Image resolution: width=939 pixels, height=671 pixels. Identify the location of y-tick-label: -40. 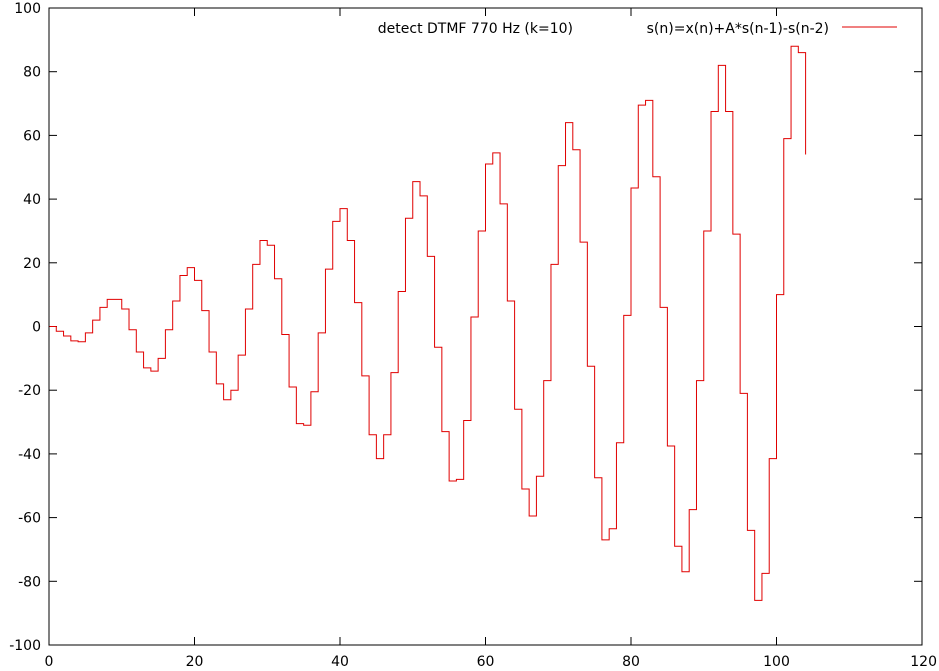
(29, 455).